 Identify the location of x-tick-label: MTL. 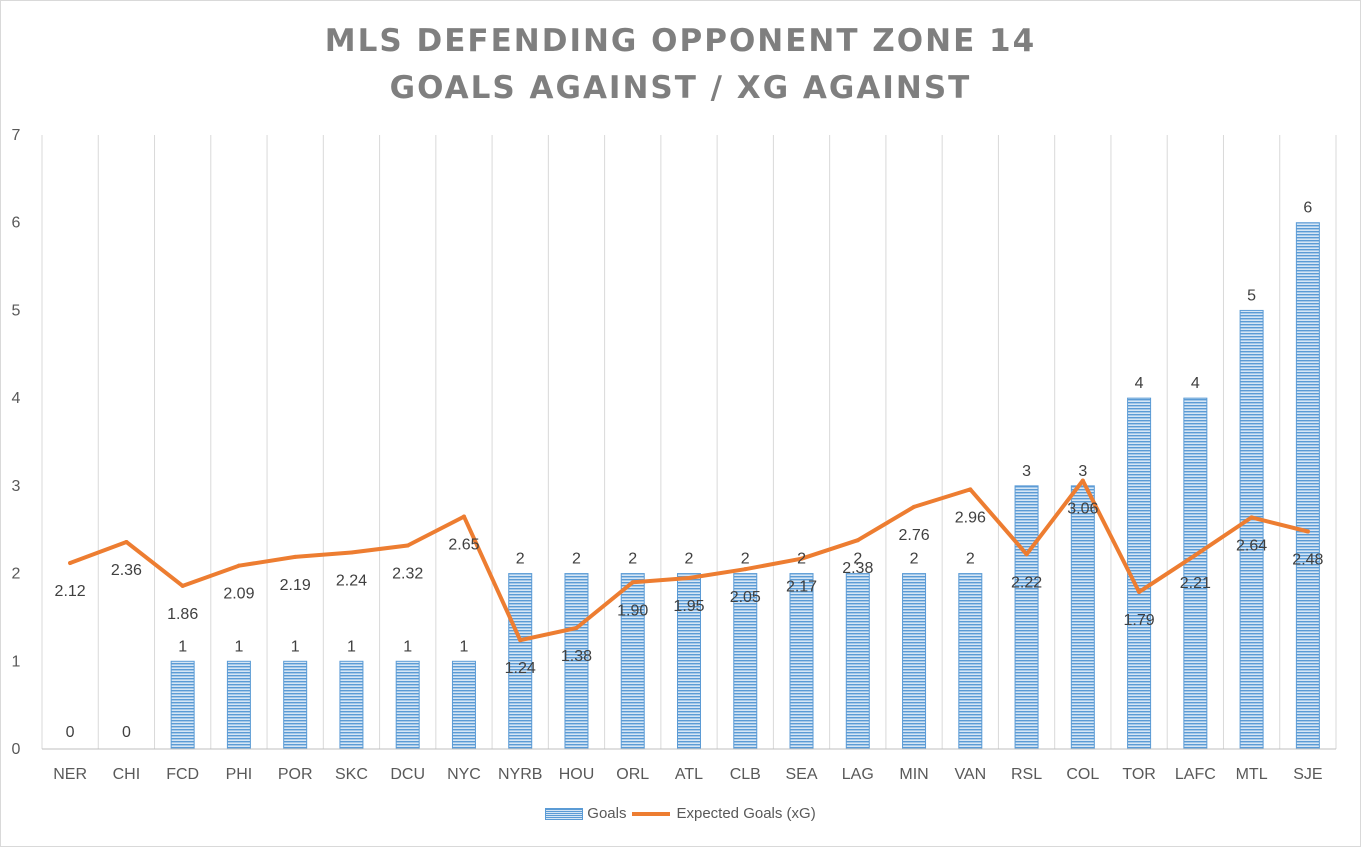
(1252, 774).